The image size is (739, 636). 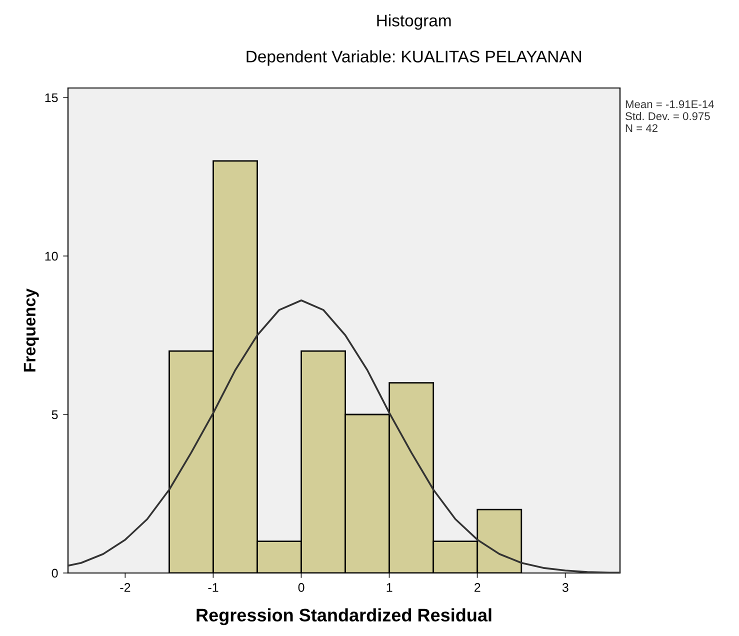 I want to click on x-tick-label: 0, so click(x=301, y=587).